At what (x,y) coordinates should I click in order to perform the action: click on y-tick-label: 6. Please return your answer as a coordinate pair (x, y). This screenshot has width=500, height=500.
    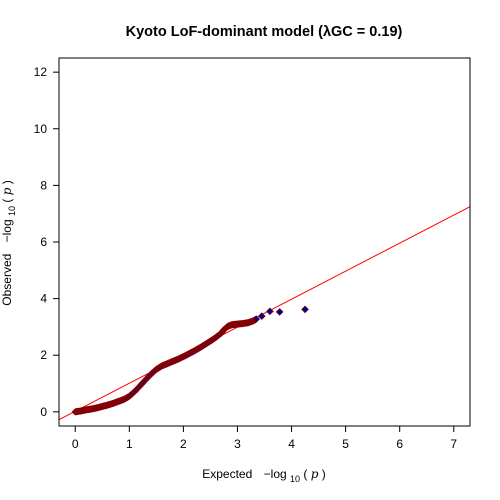
    Looking at the image, I should click on (43, 242).